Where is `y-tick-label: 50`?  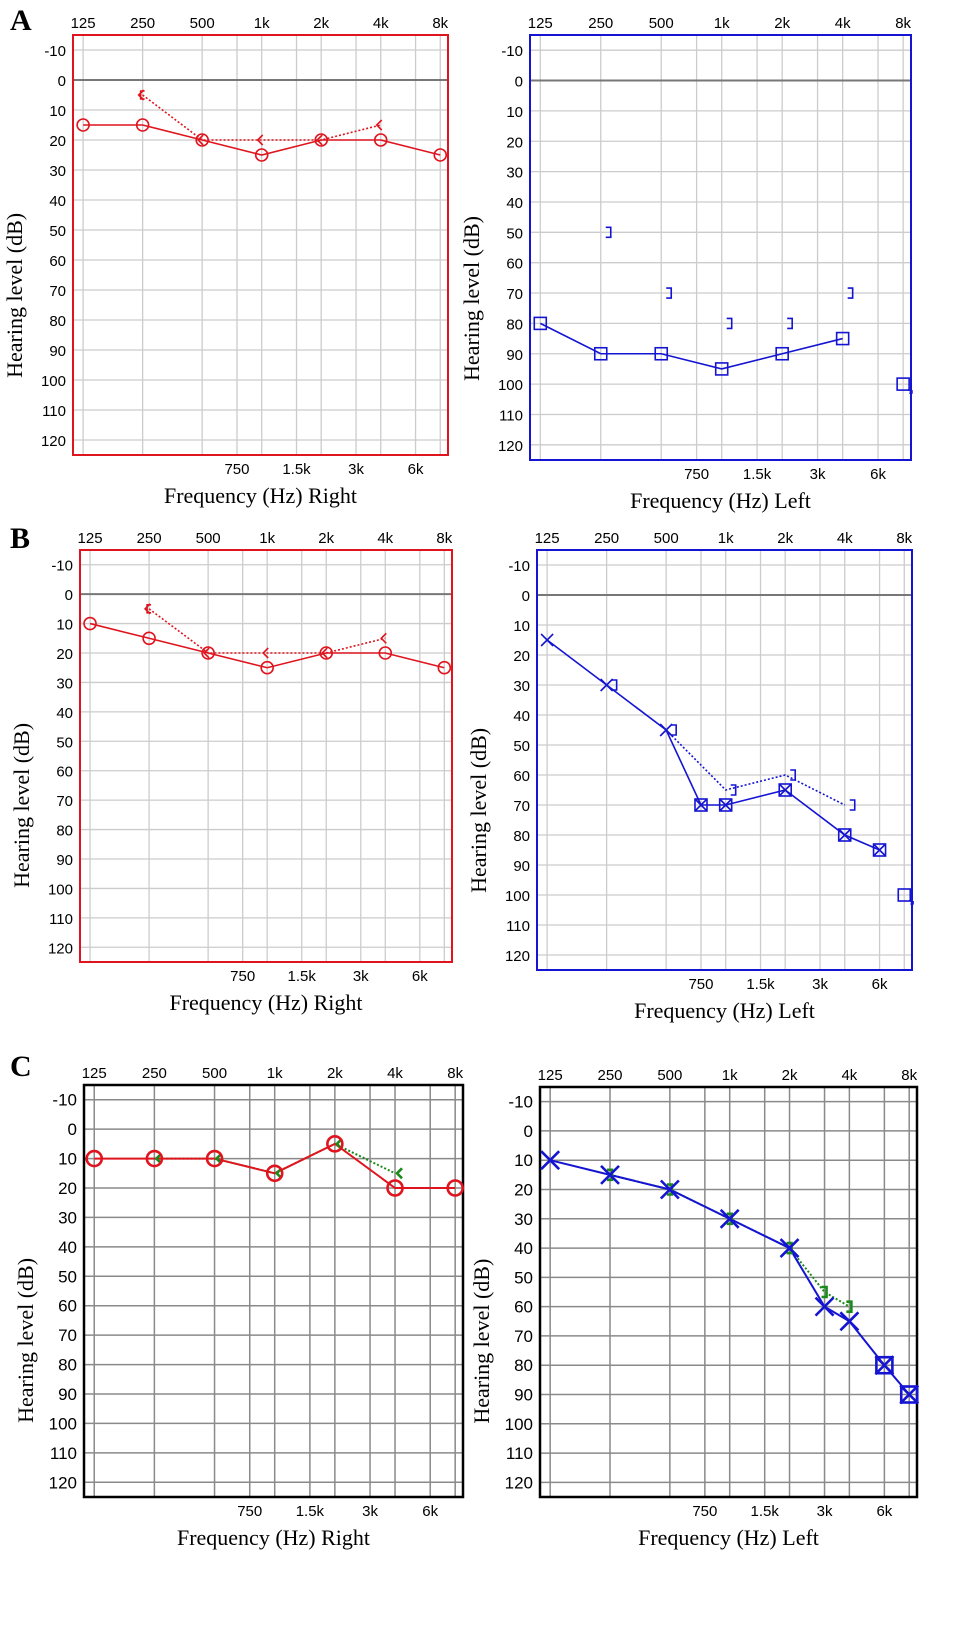
y-tick-label: 50 is located at coordinates (64, 742).